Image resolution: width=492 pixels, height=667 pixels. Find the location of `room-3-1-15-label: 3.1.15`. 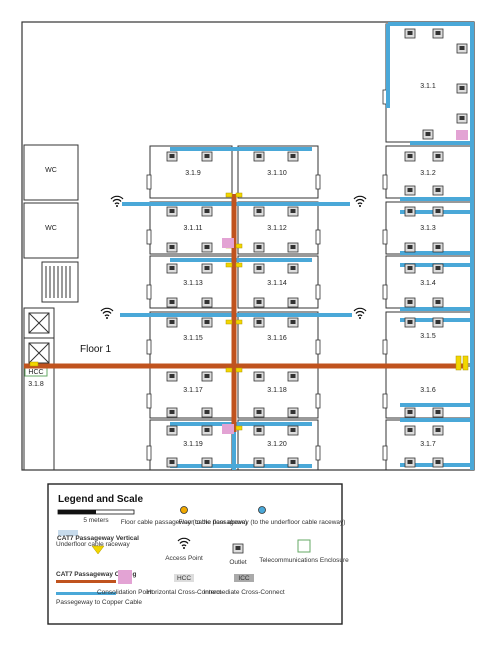

room-3-1-15-label: 3.1.15 is located at coordinates (193, 338).